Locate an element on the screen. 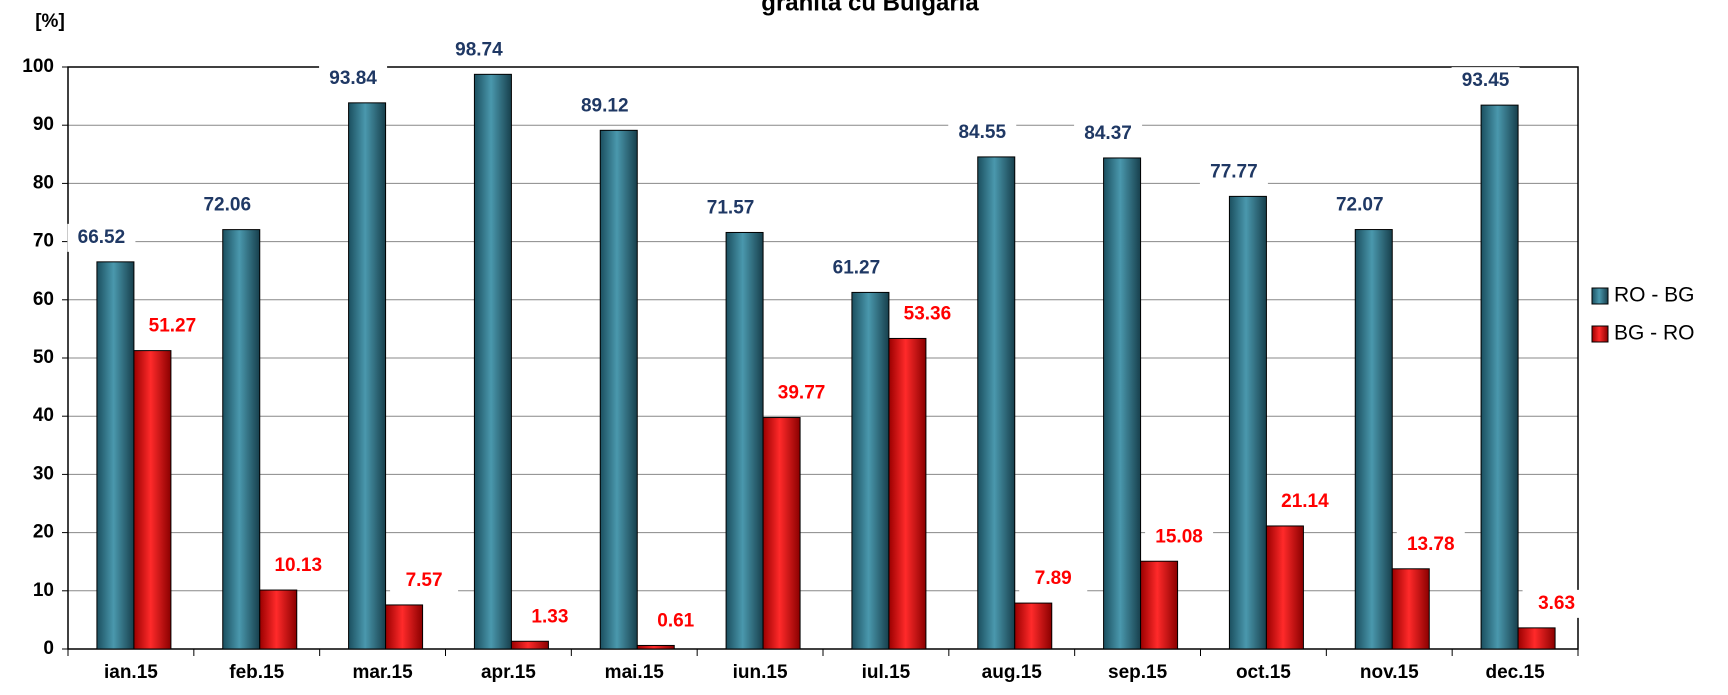 This screenshot has height=695, width=1728. value-label: 66.52 is located at coordinates (102, 237).